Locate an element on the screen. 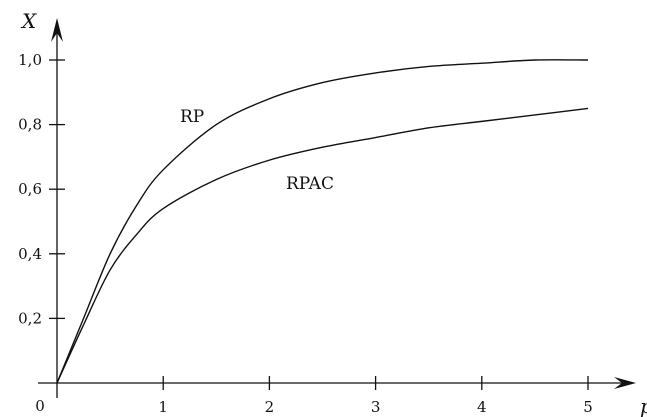 The image size is (647, 417). origin-label: 0 is located at coordinates (40, 406).